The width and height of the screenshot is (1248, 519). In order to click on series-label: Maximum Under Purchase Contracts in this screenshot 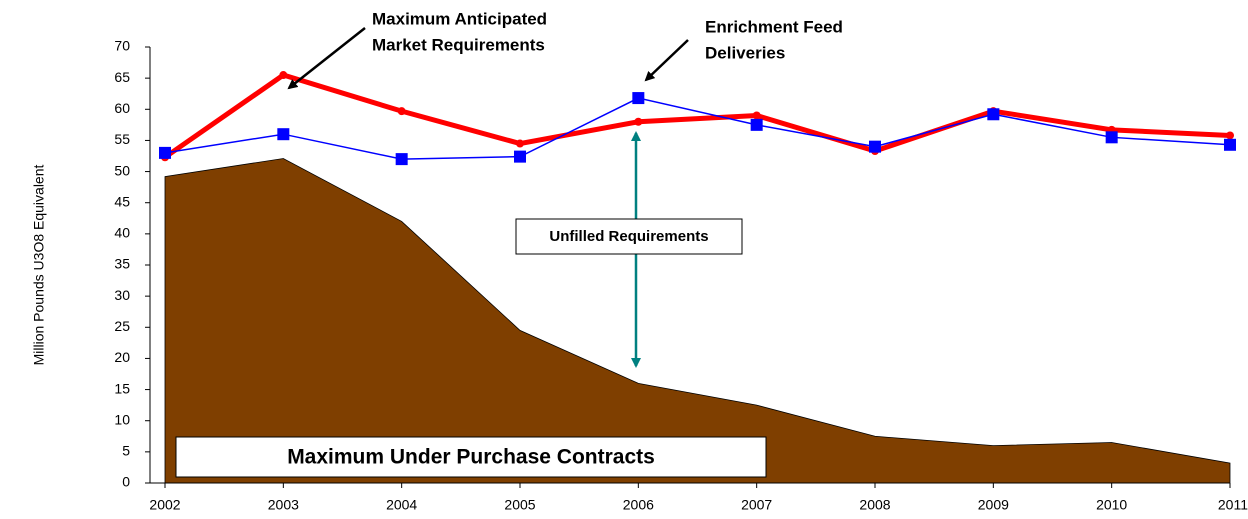, I will do `click(471, 457)`.